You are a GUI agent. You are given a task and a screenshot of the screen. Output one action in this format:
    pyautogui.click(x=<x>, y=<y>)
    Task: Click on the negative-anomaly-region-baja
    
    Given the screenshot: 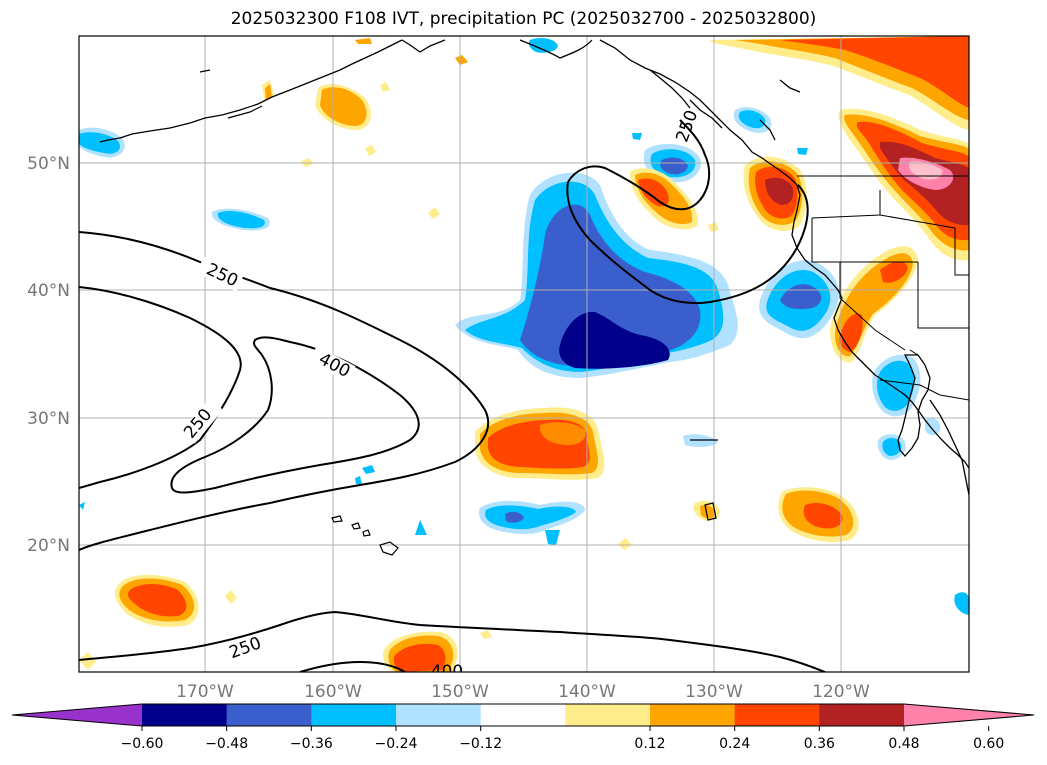 What is the action you would take?
    pyautogui.click(x=920, y=484)
    